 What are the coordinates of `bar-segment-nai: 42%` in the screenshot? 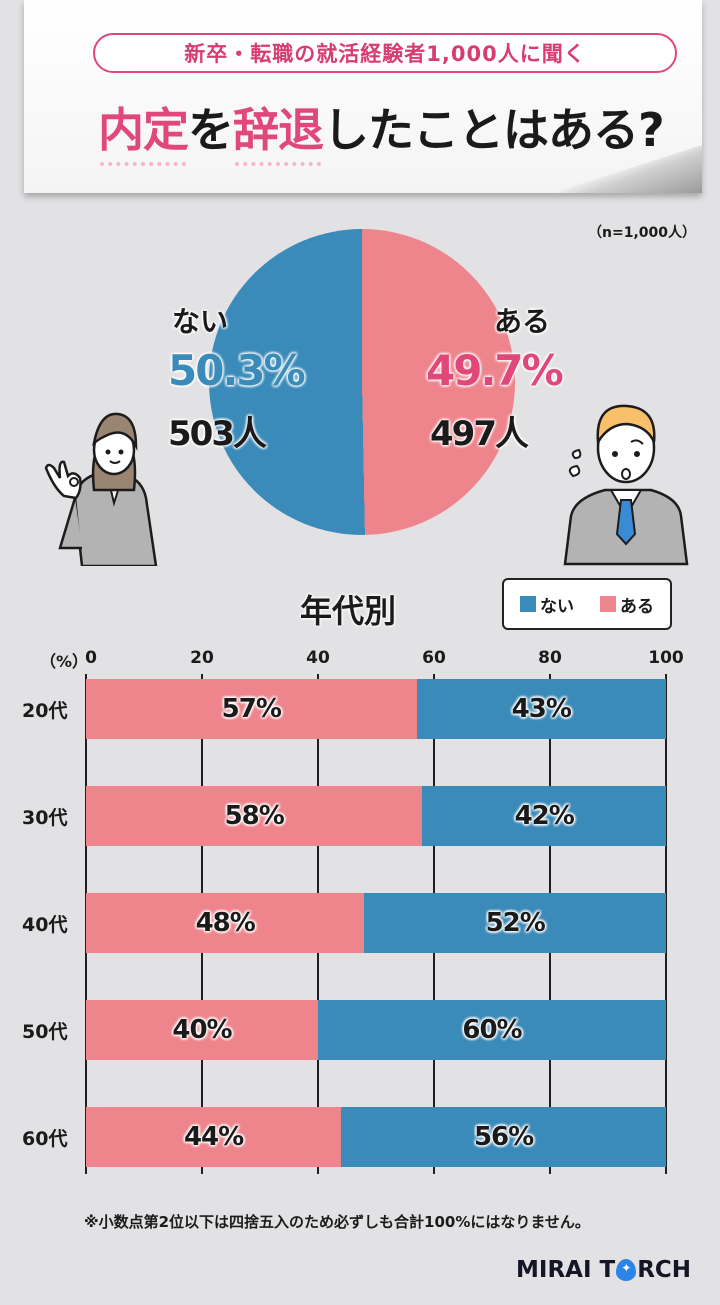 It's located at (544, 816).